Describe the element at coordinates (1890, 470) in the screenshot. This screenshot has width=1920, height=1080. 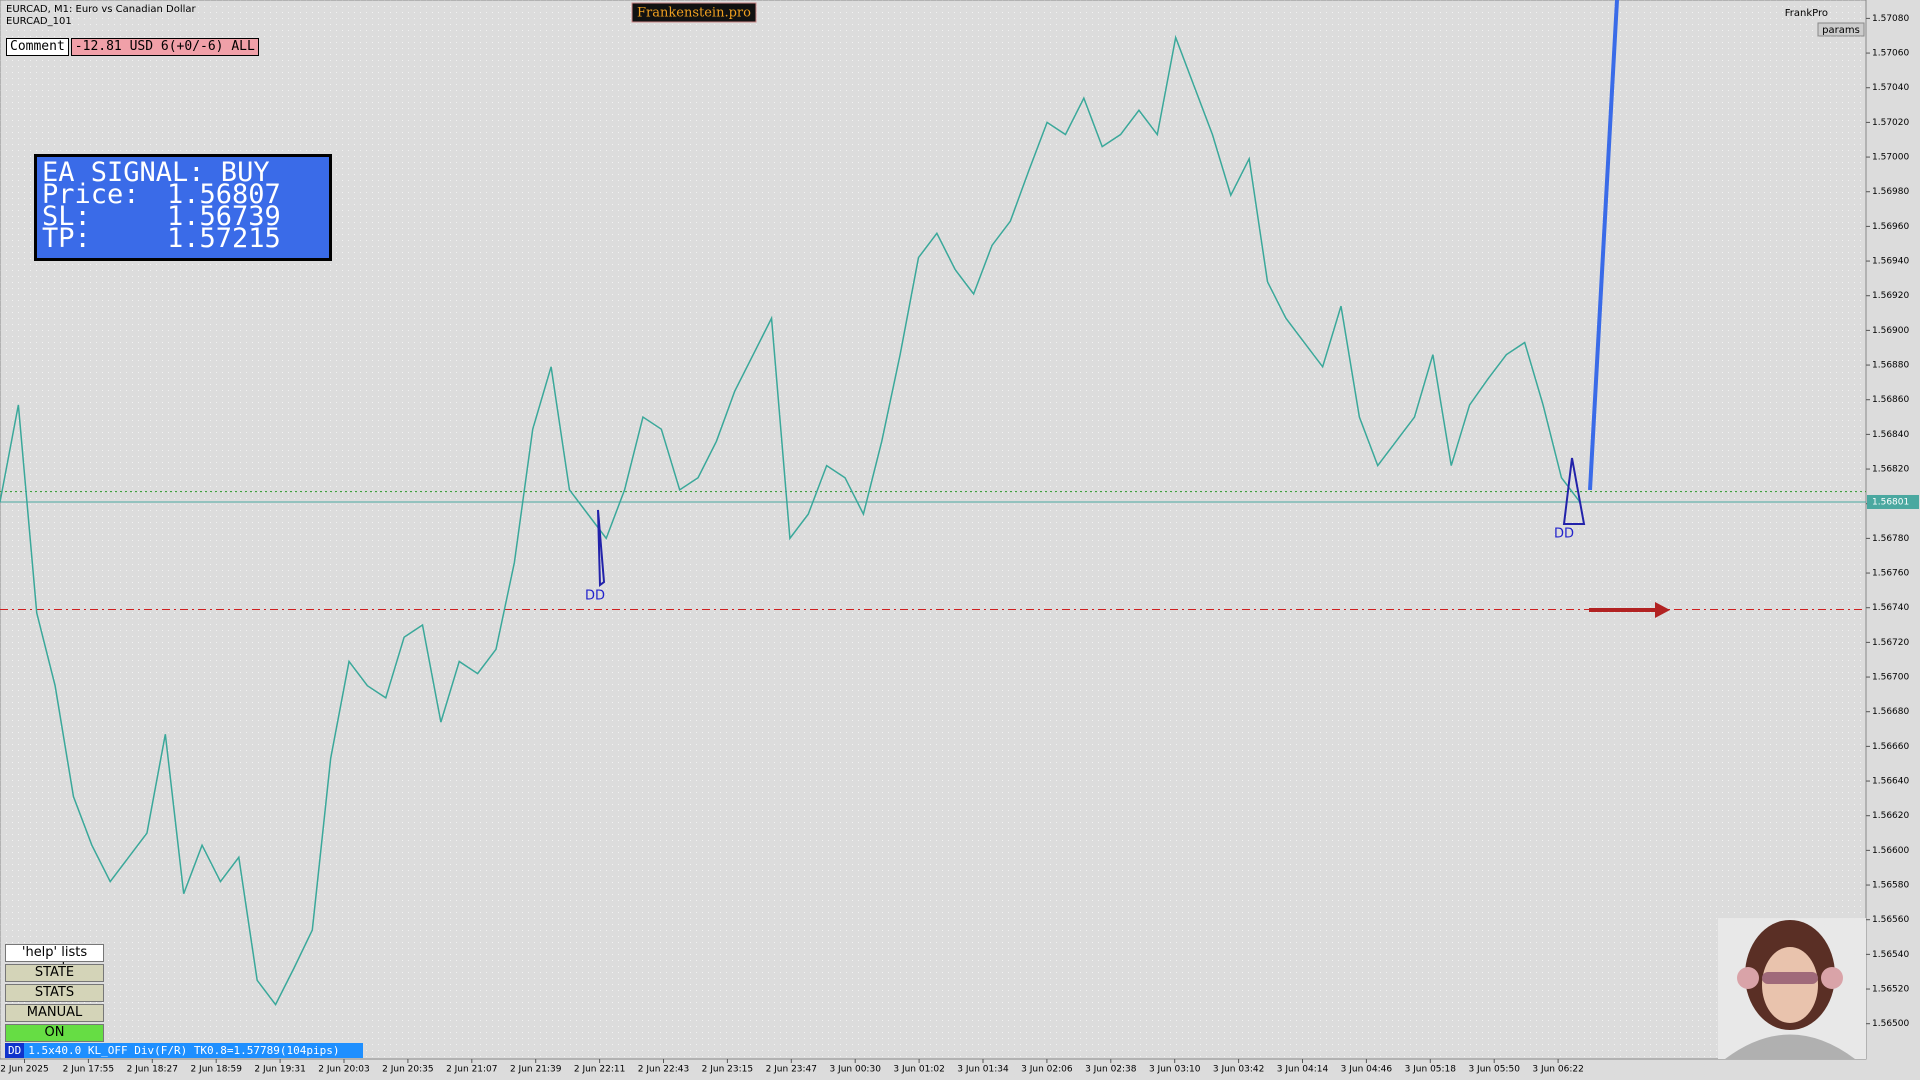
I see `y-tick-label: 1.56820` at that location.